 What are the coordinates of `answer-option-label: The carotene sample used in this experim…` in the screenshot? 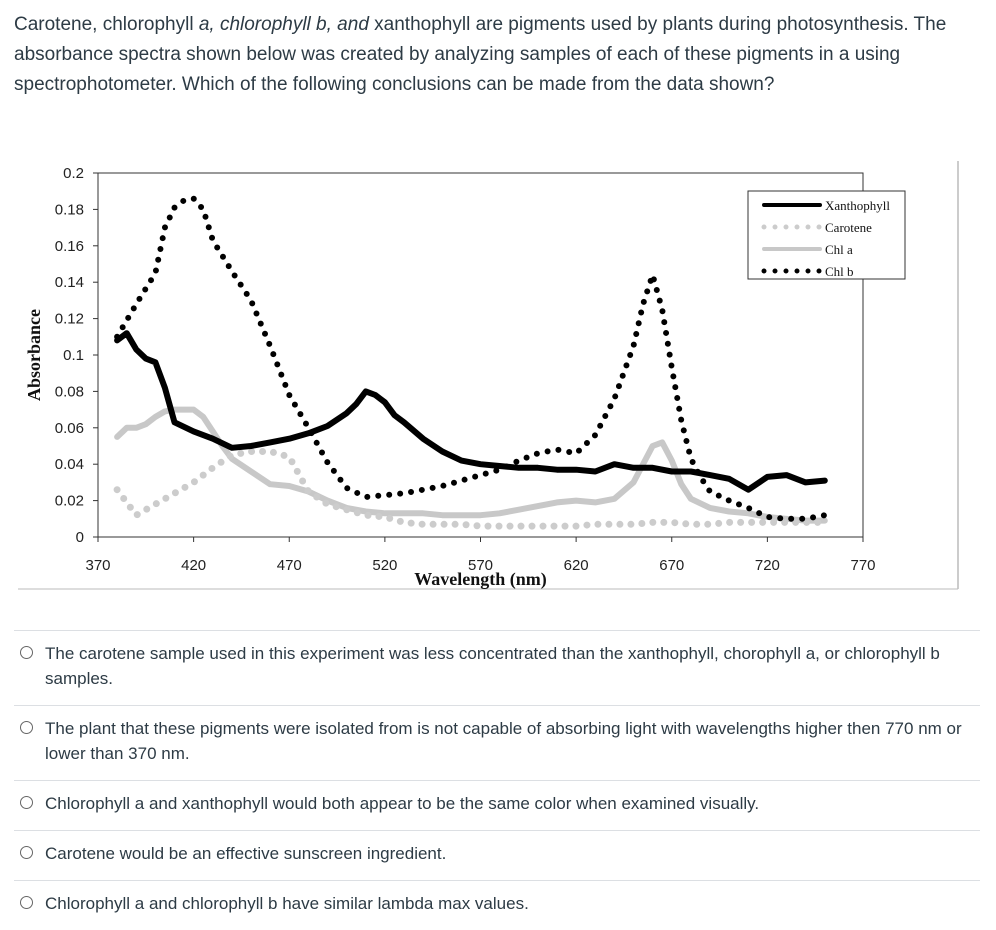 It's located at (492, 666).